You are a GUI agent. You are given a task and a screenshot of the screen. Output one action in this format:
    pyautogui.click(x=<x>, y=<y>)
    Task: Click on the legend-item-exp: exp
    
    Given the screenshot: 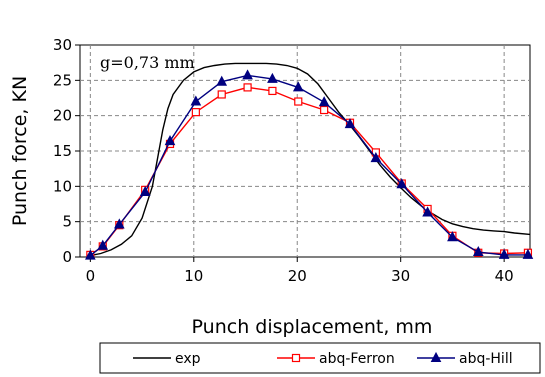 What is the action you would take?
    pyautogui.click(x=167, y=359)
    